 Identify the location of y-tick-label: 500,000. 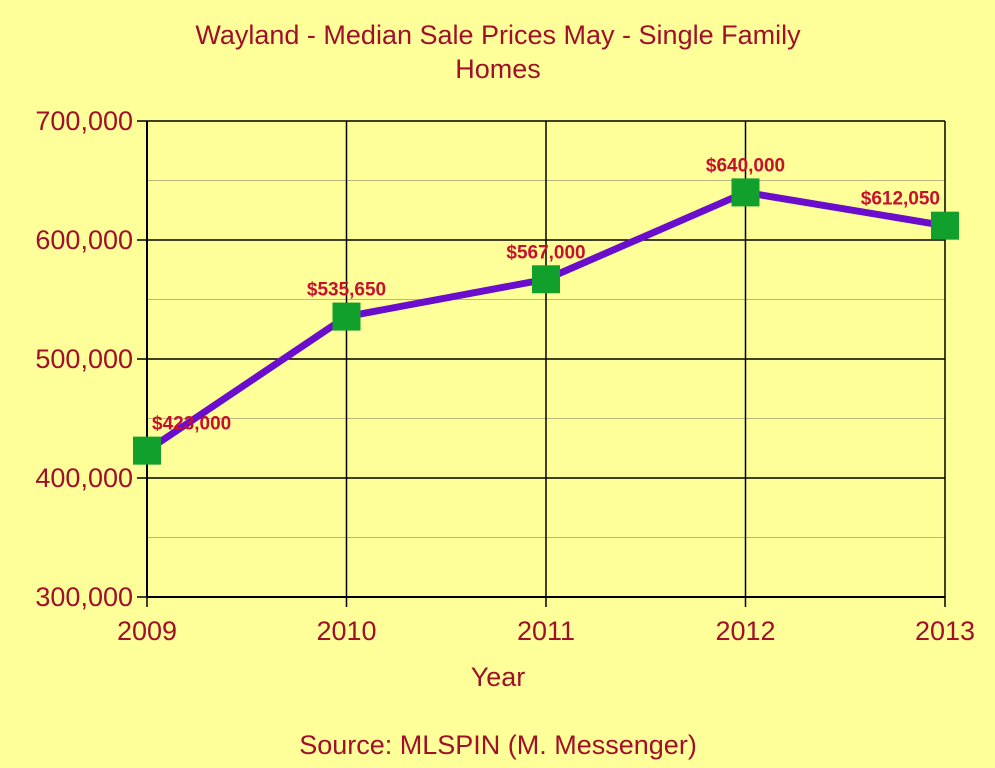
(84, 359).